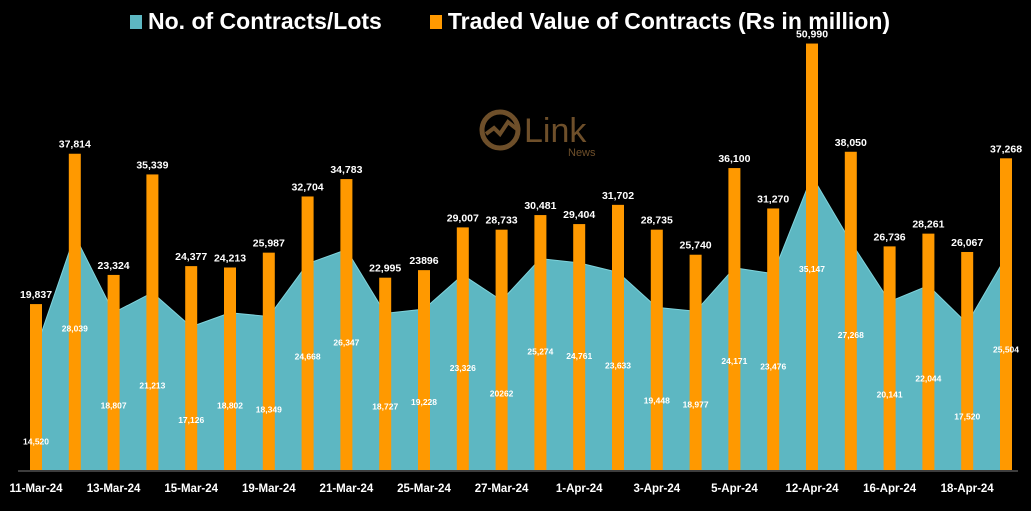  I want to click on link-logo-icon: Link News, so click(537, 134).